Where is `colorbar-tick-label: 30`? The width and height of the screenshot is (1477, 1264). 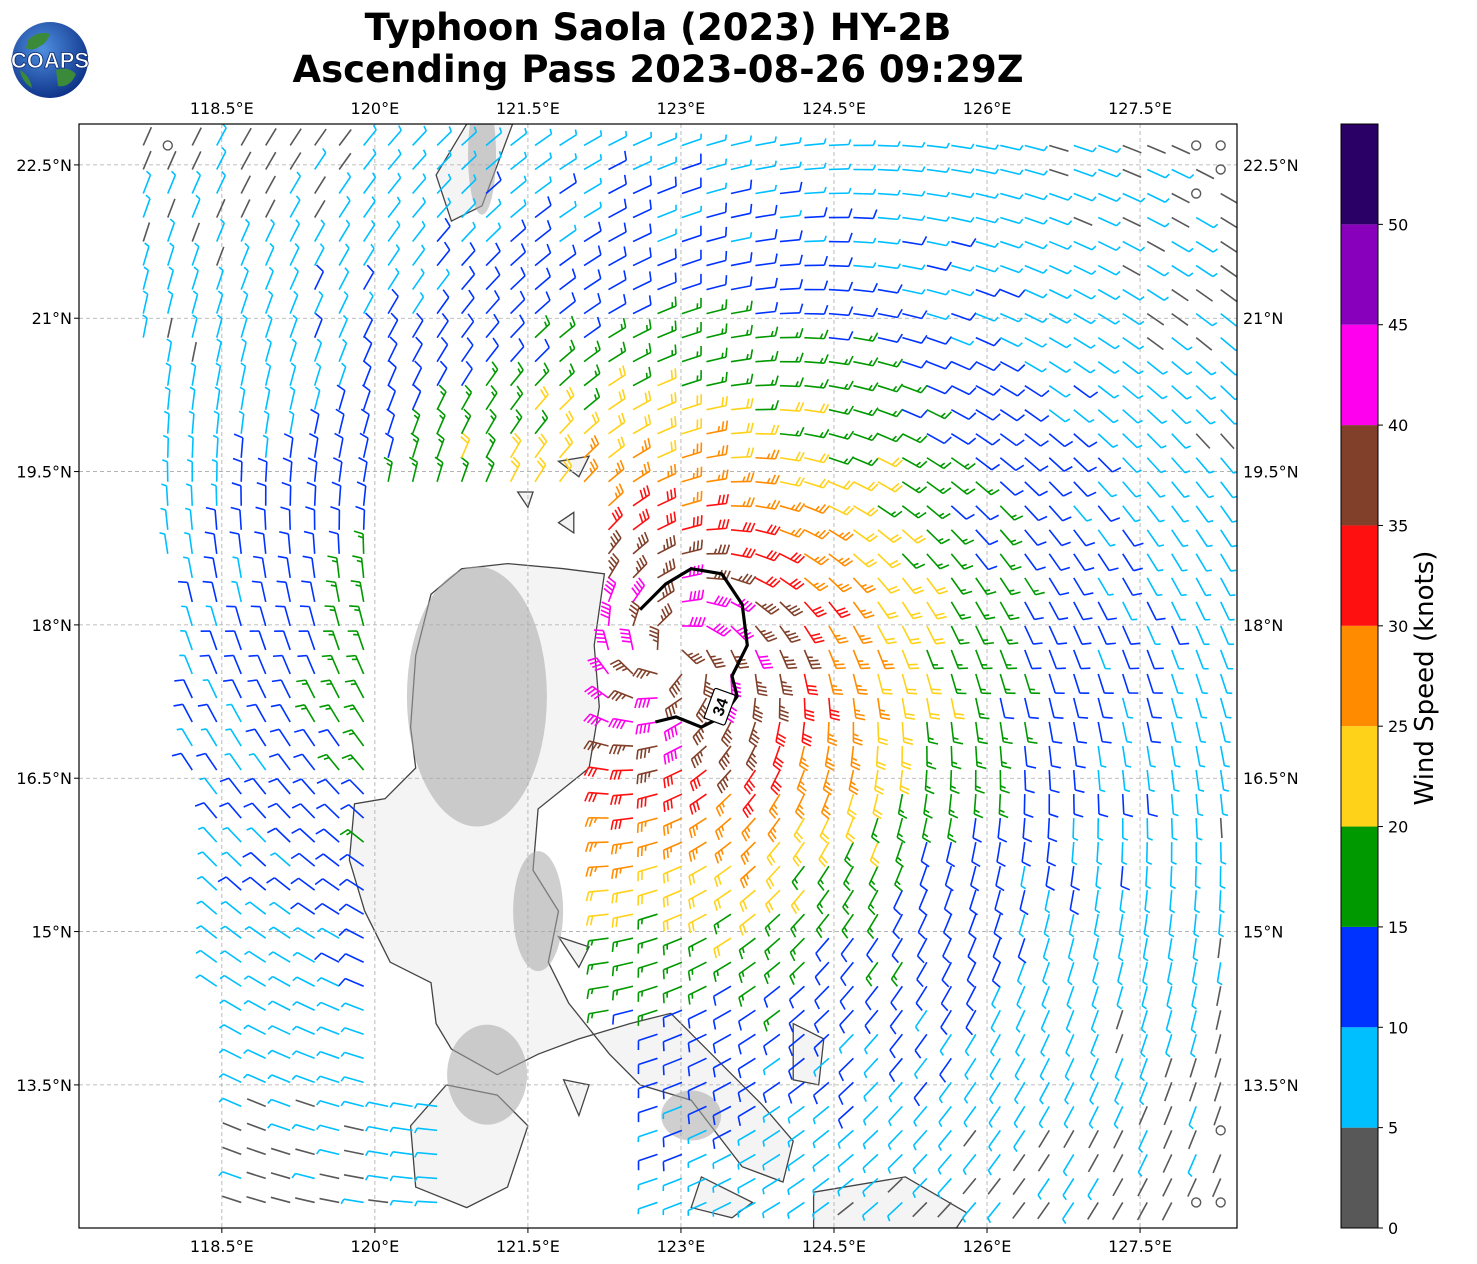 colorbar-tick-label: 30 is located at coordinates (1398, 626).